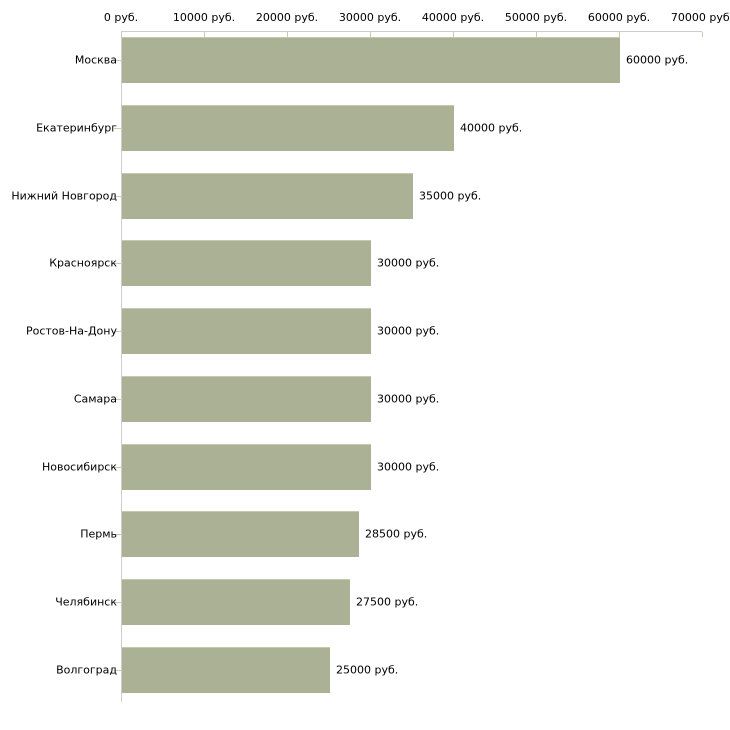 This screenshot has width=730, height=730. Describe the element at coordinates (86, 602) in the screenshot. I see `category-label: Челябинск` at that location.